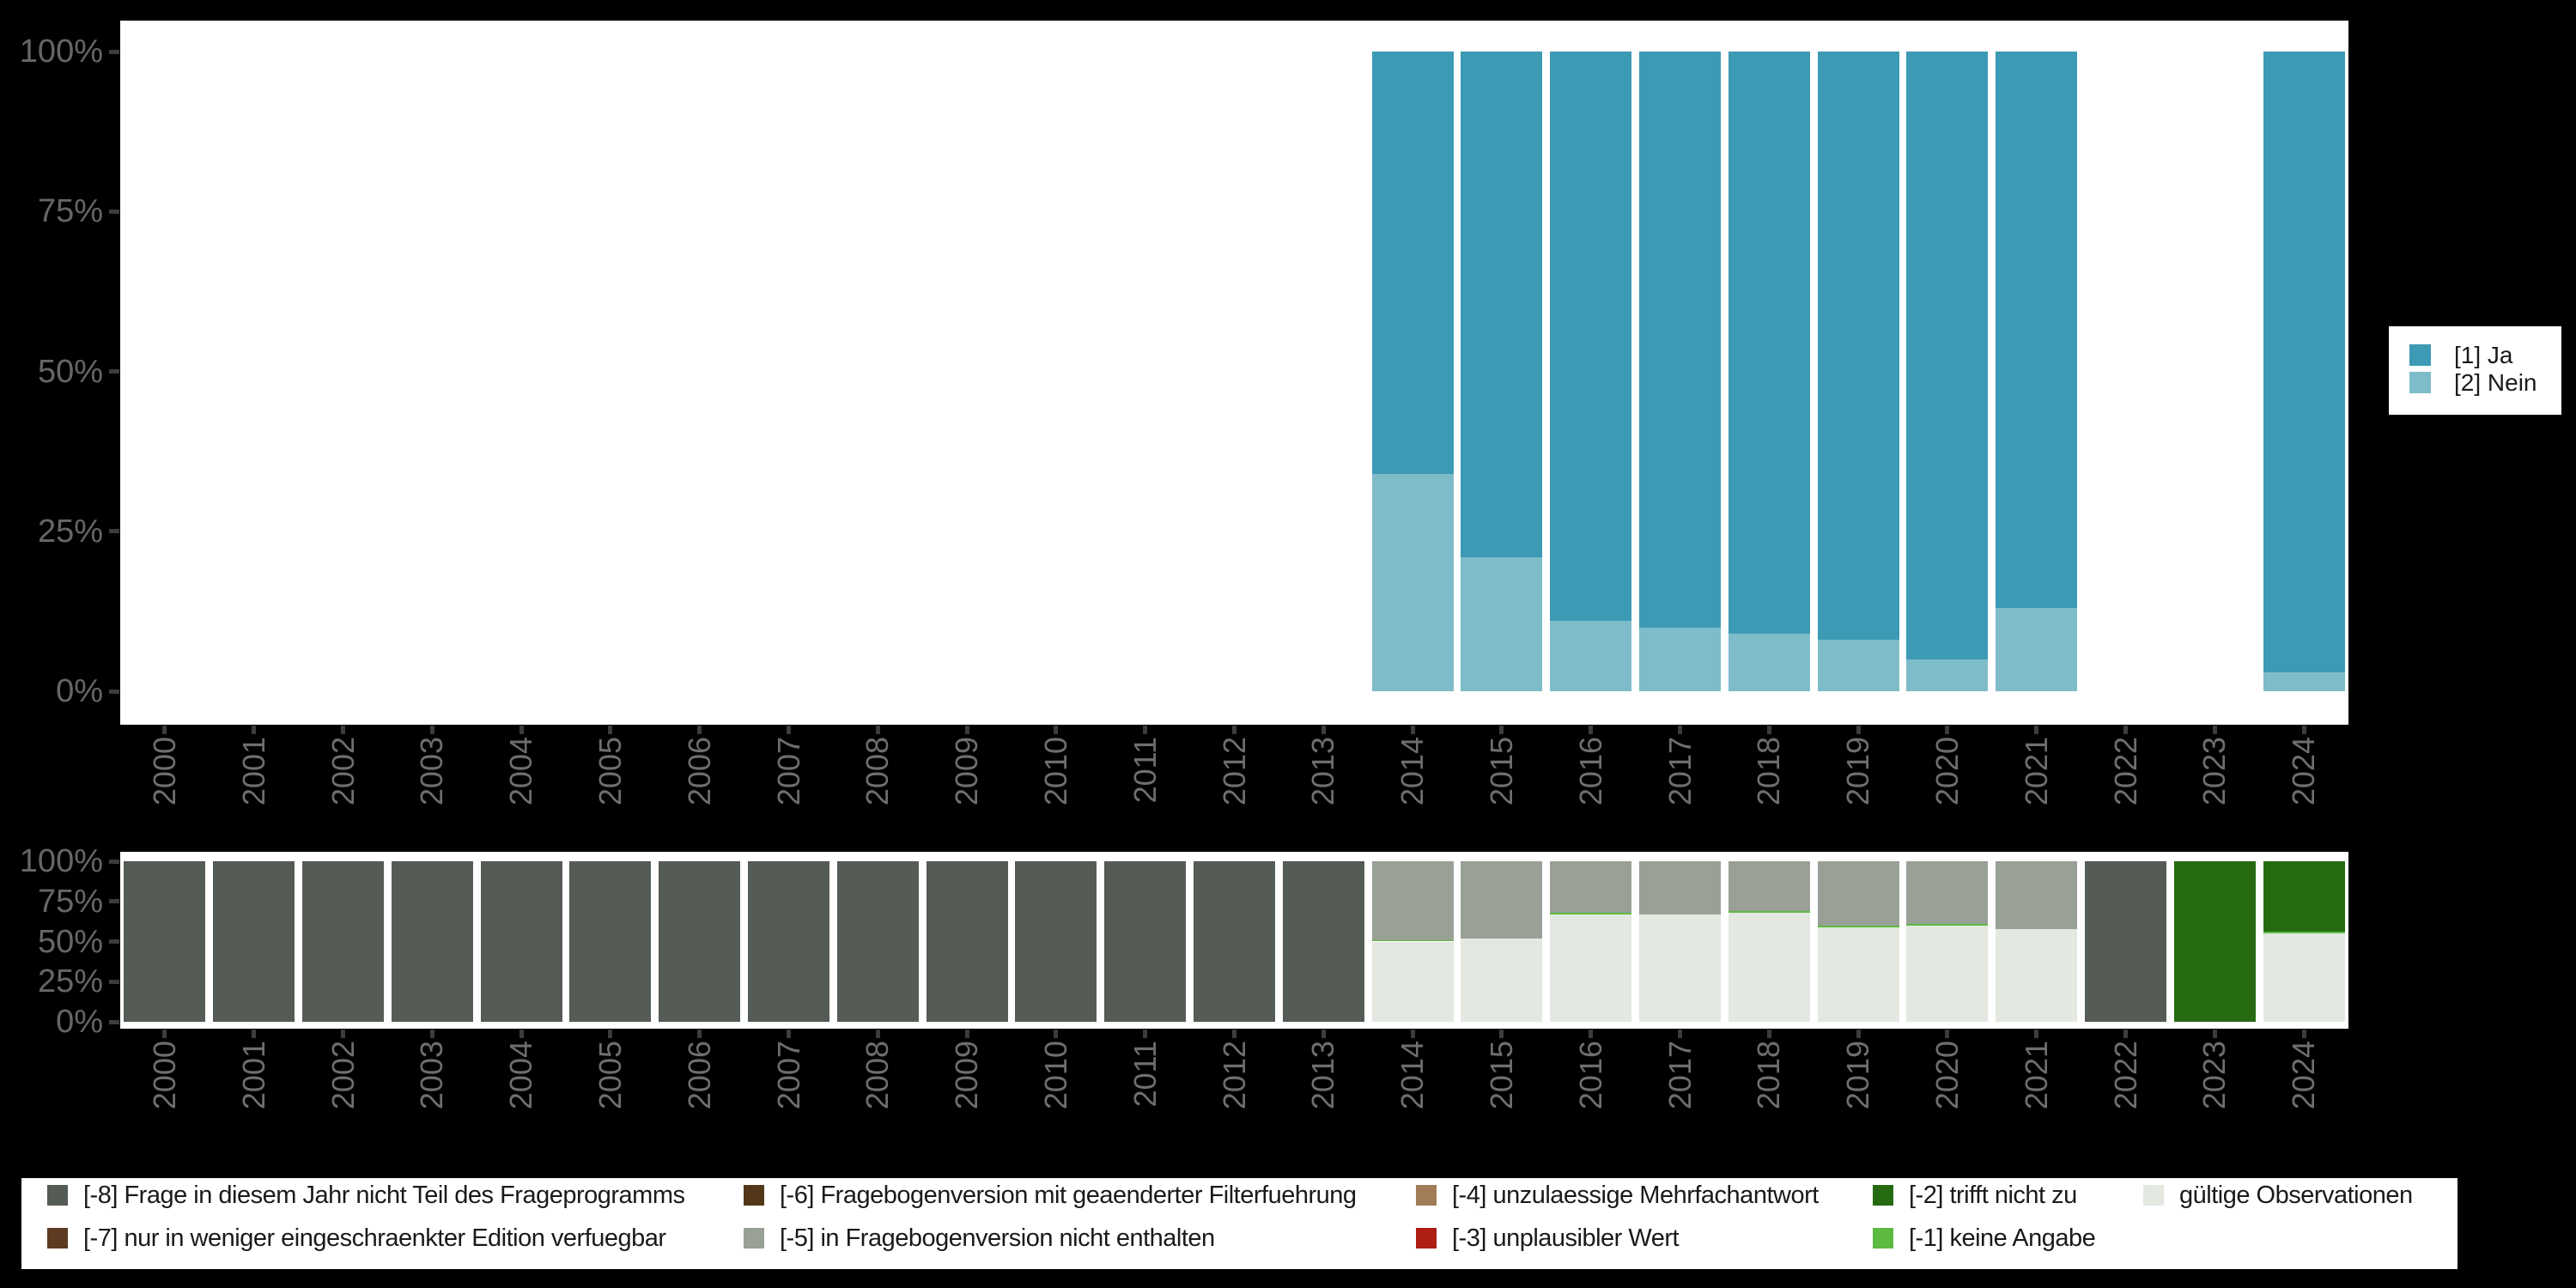 The height and width of the screenshot is (1288, 2576). Describe the element at coordinates (1591, 656) in the screenshot. I see `bar-segment-nein-2016` at that location.